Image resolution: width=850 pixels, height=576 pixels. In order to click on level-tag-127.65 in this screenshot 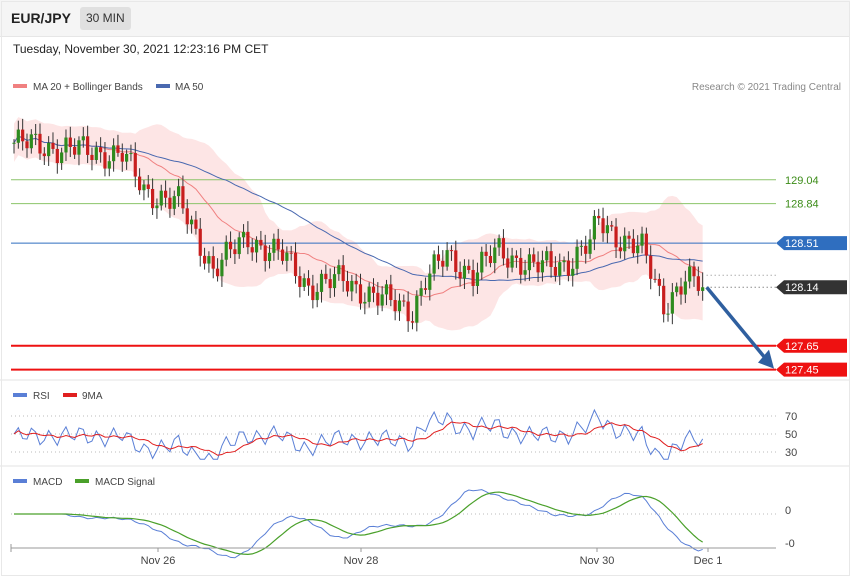, I will do `click(811, 345)`.